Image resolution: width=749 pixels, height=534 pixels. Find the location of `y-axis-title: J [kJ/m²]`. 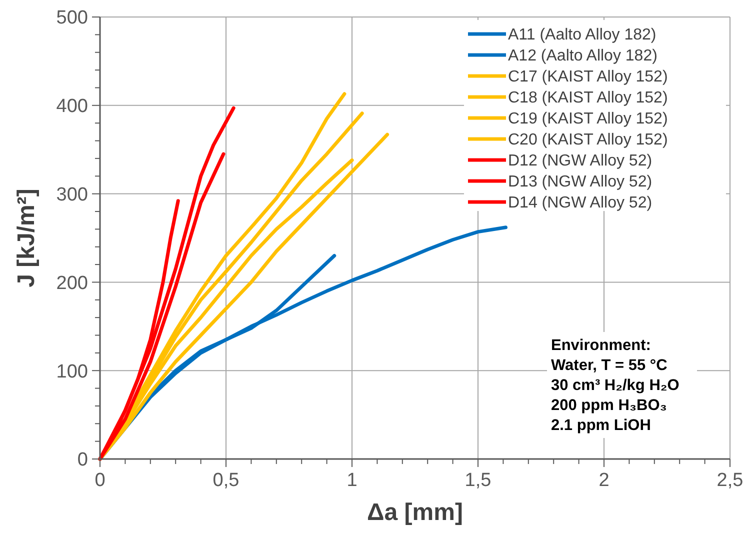

y-axis-title: J [kJ/m²] is located at coordinates (26, 238).